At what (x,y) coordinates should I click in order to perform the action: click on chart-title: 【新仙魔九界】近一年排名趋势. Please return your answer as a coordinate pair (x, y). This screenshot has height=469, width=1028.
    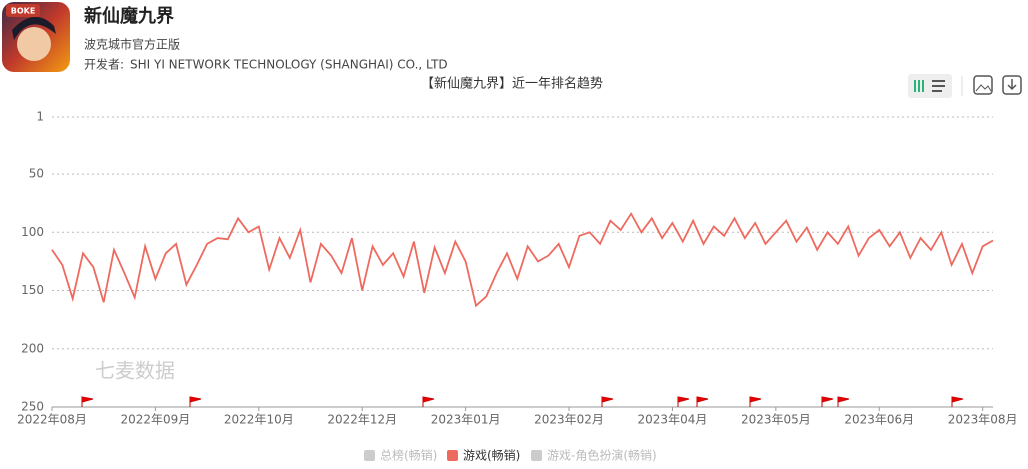
    Looking at the image, I should click on (512, 84).